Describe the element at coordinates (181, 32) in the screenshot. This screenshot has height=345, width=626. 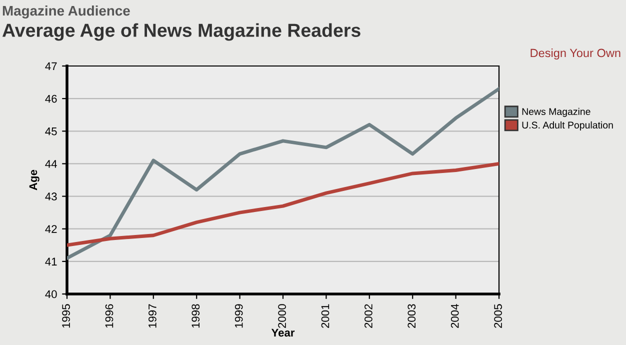
I see `chart-title: Average Age of News Magazine Readers` at that location.